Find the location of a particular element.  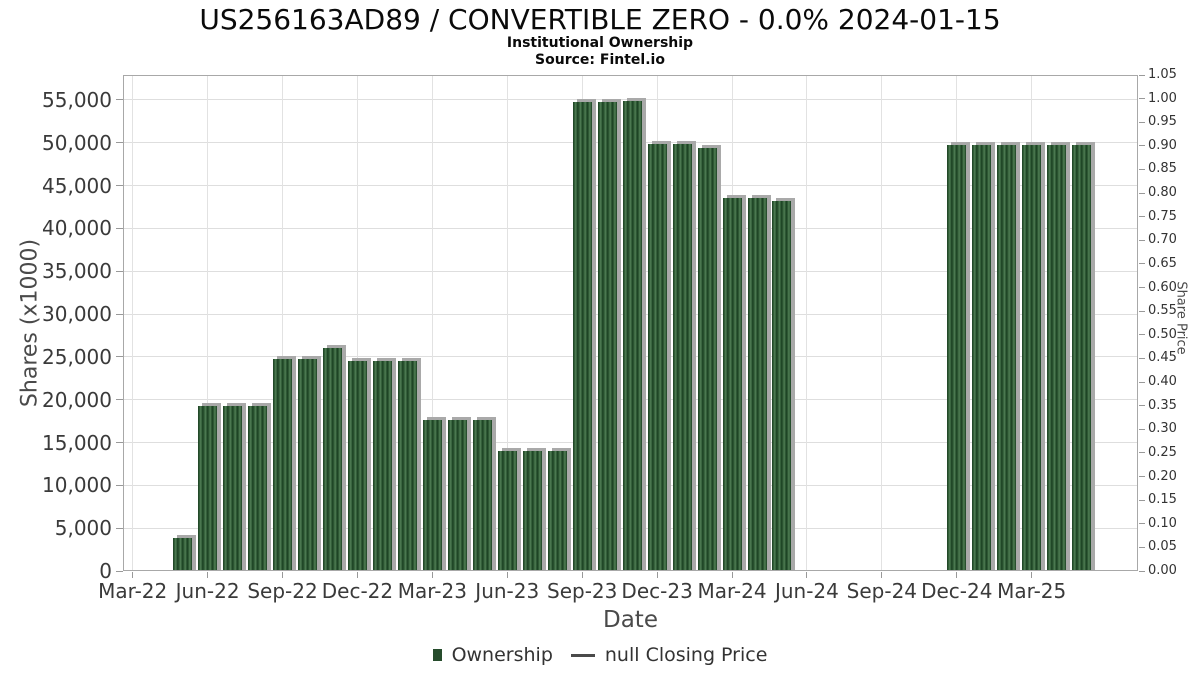

right-axis-tick-label: 0.70 is located at coordinates (1162, 240).